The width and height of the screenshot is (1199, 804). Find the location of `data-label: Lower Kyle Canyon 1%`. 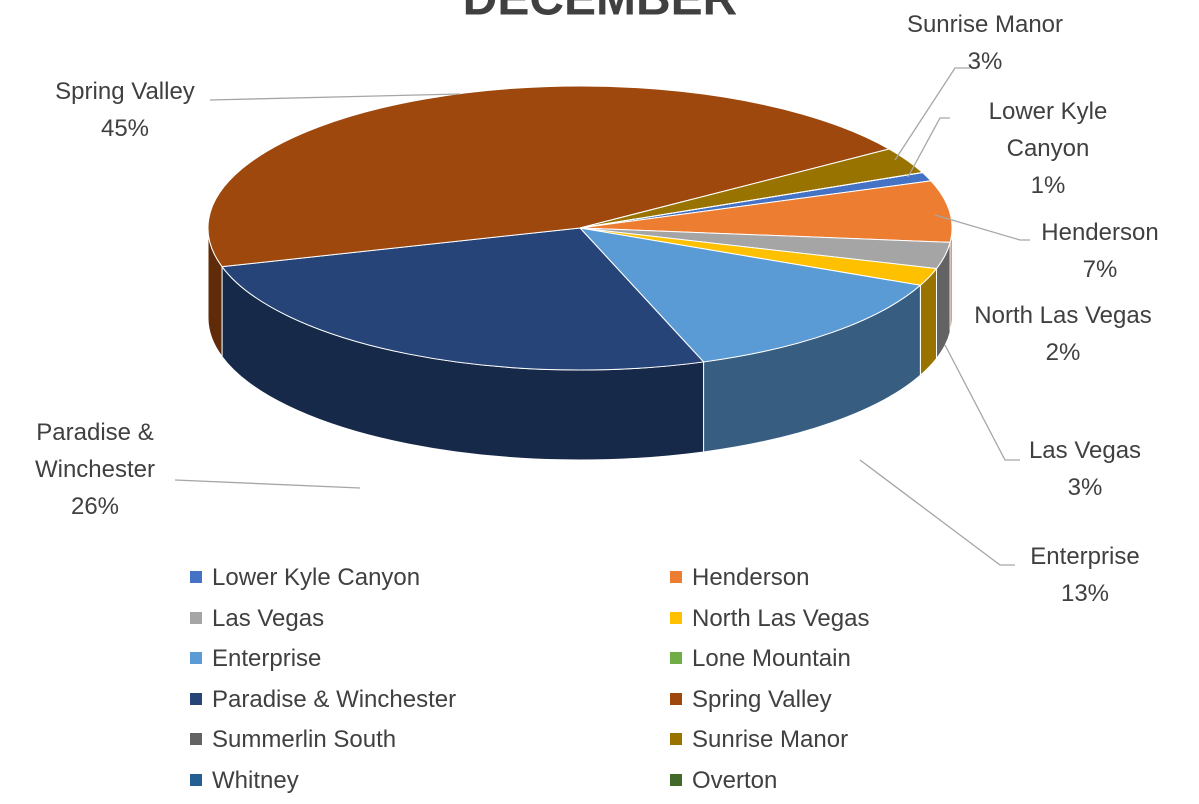

data-label: Lower Kyle Canyon 1% is located at coordinates (1048, 148).